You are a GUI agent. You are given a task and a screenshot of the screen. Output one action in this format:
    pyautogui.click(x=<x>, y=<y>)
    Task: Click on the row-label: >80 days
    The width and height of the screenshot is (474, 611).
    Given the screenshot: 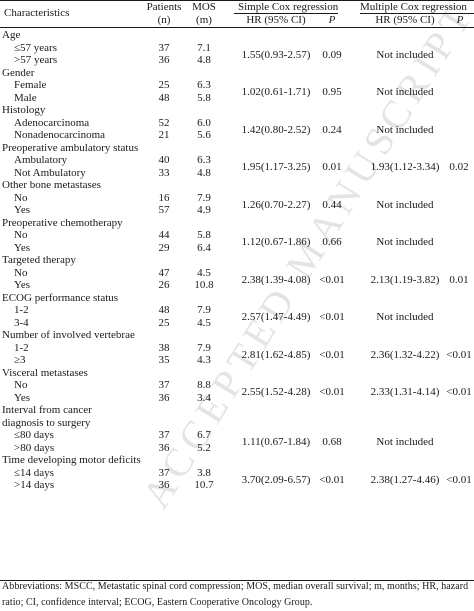 What is the action you would take?
    pyautogui.click(x=34, y=447)
    